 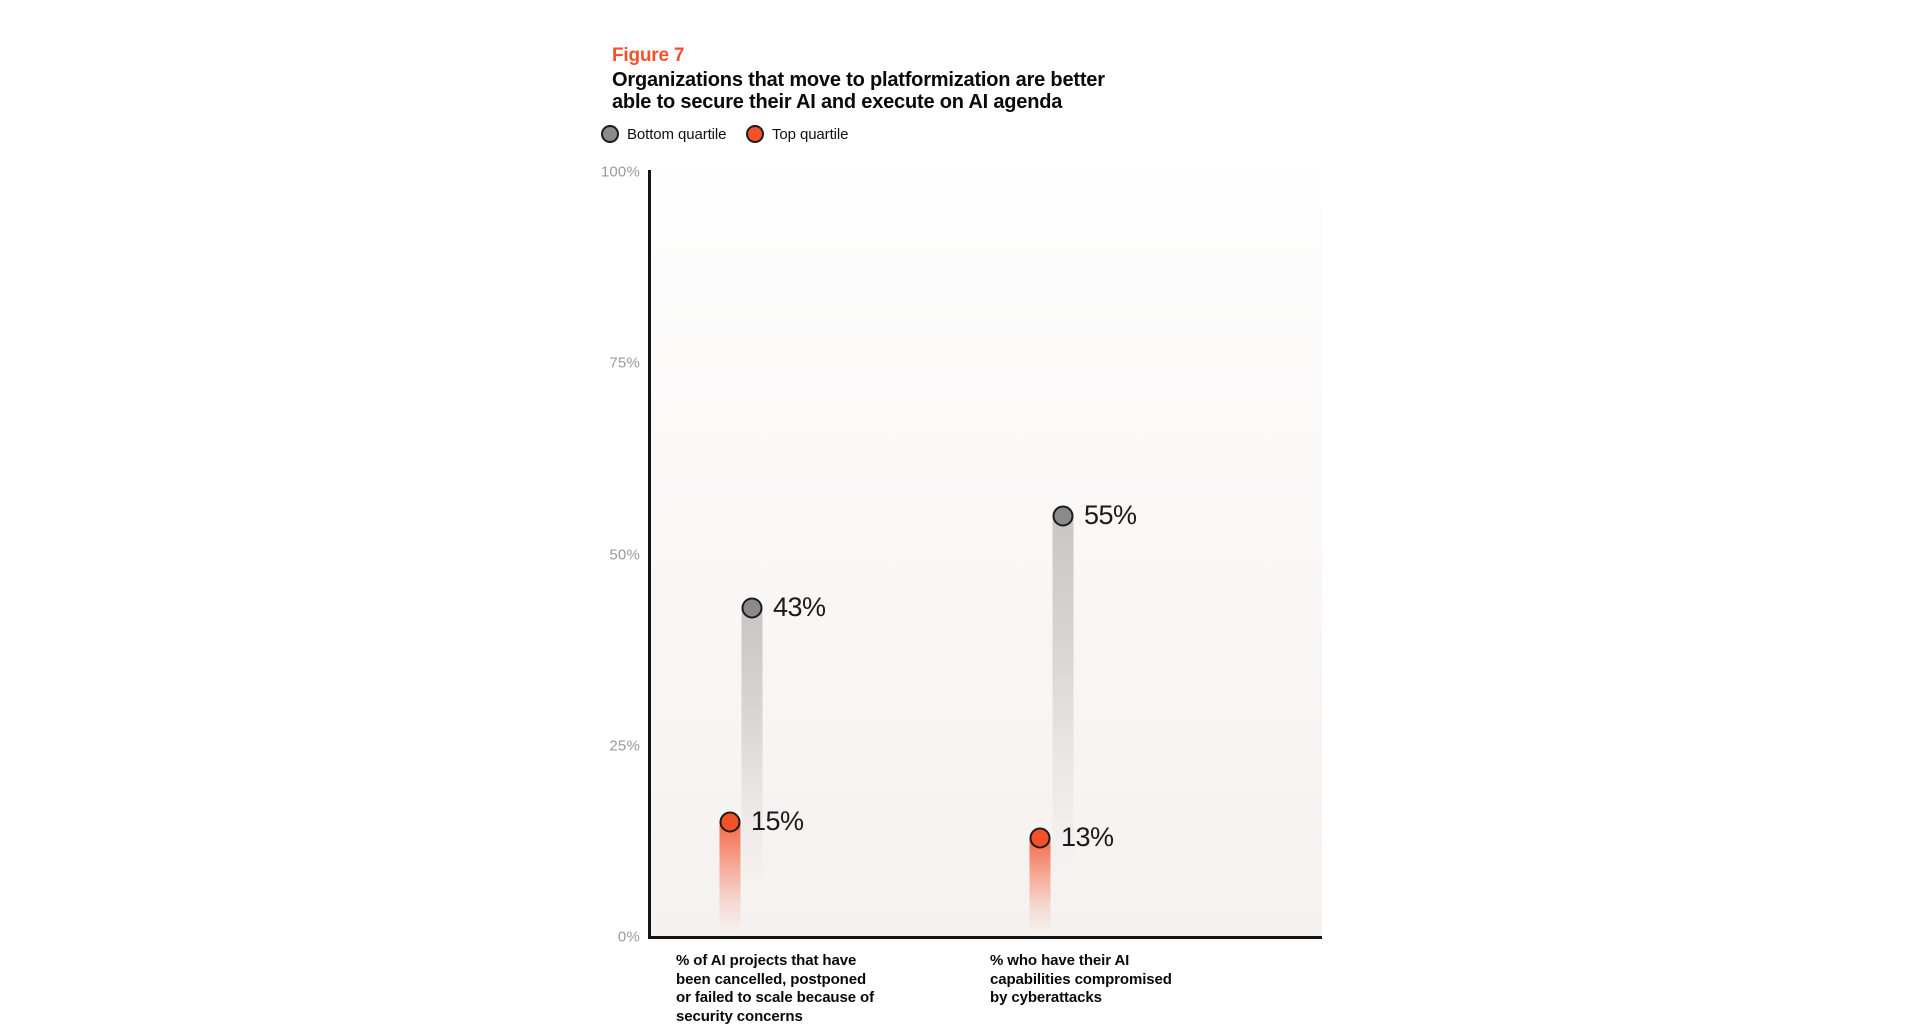 I want to click on bottom-quartile-dot-icon, so click(x=610, y=134).